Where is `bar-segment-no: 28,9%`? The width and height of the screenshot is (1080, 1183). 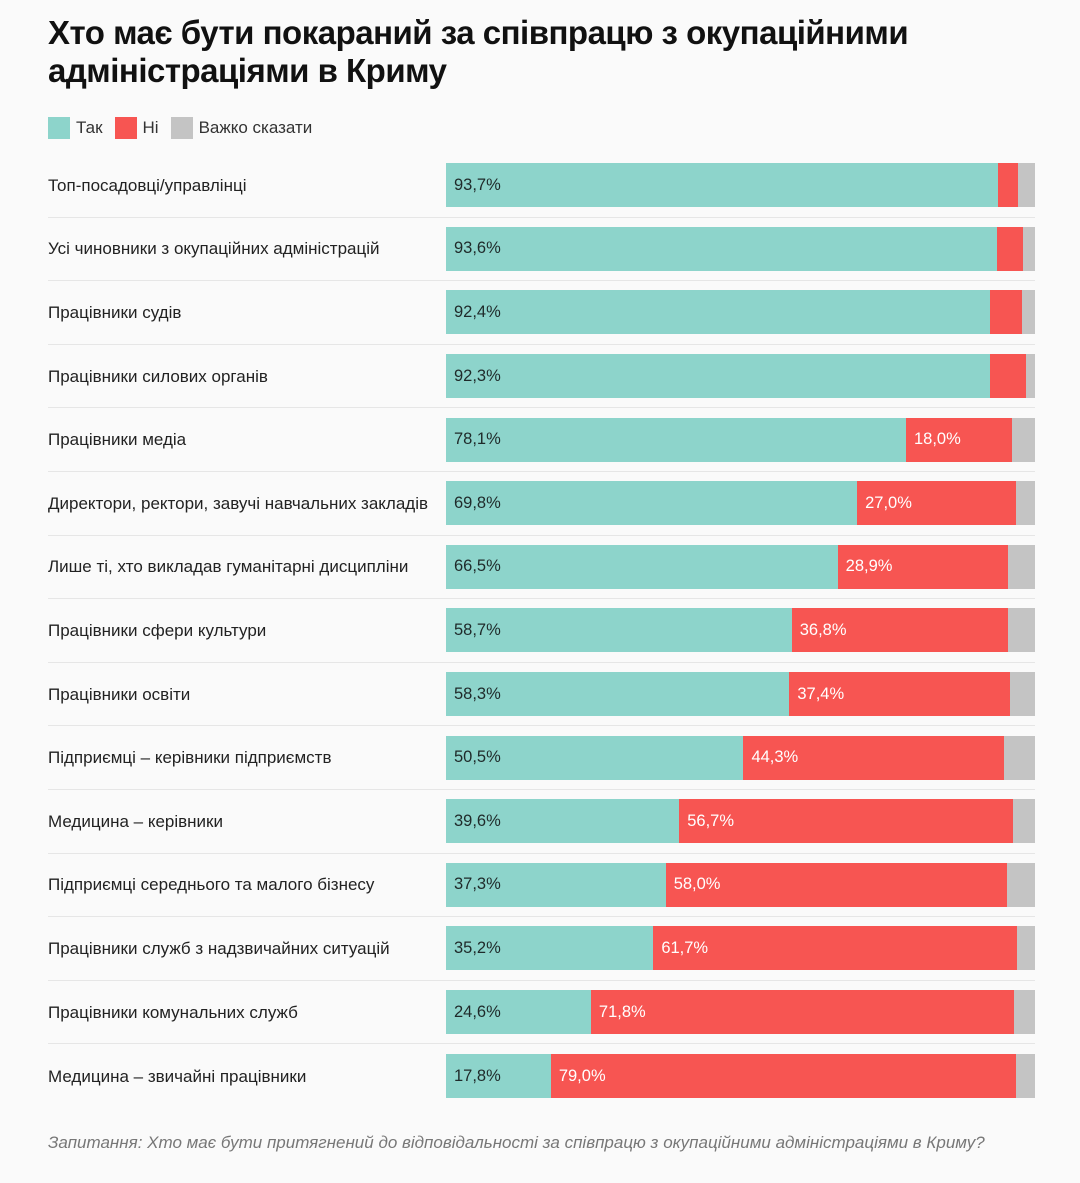
bar-segment-no: 28,9% is located at coordinates (922, 566).